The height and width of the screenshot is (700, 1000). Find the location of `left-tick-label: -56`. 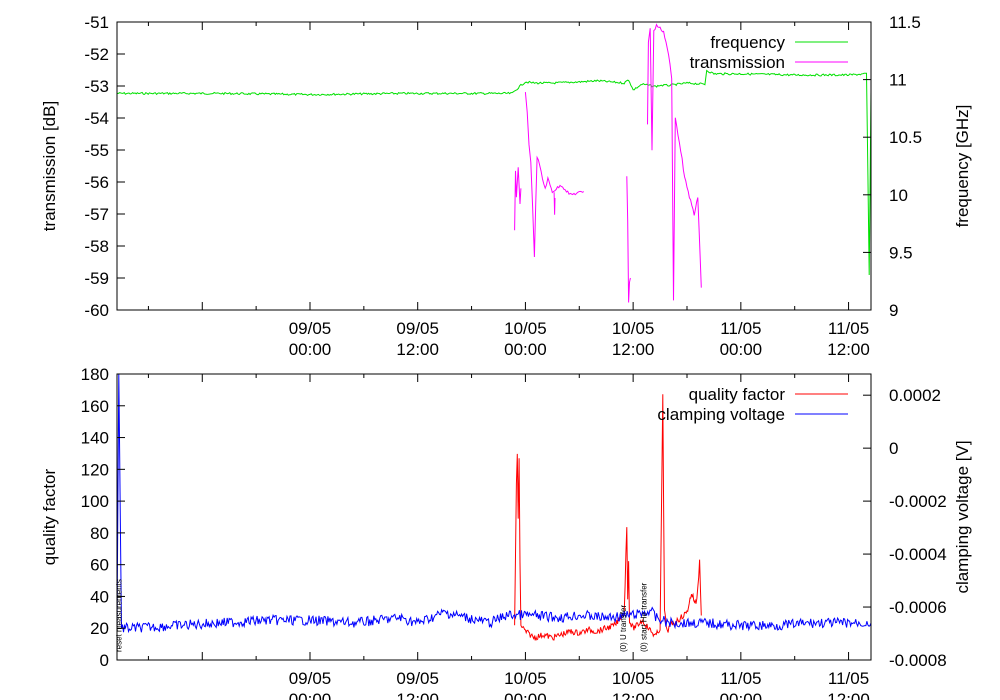

left-tick-label: -56 is located at coordinates (96, 182).